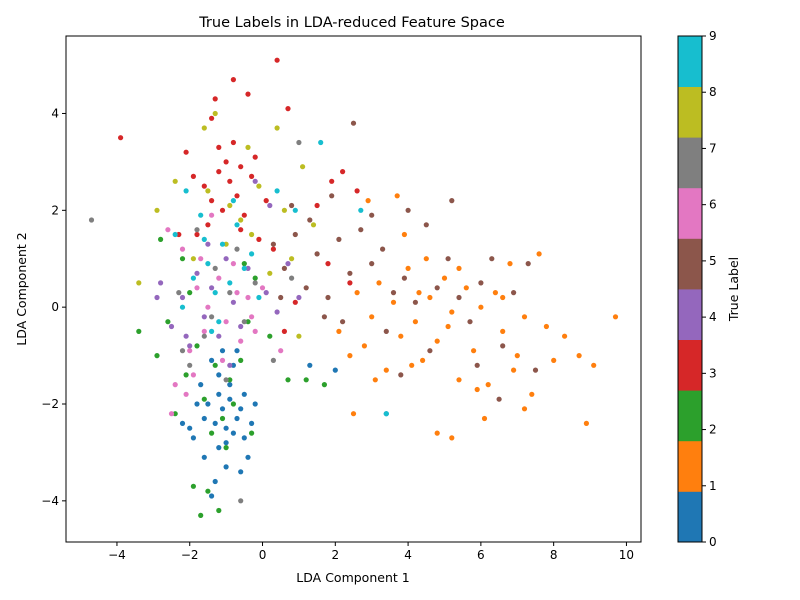 The image size is (800, 600). Describe the element at coordinates (554, 555) in the screenshot. I see `x-tick-label: 8` at that location.